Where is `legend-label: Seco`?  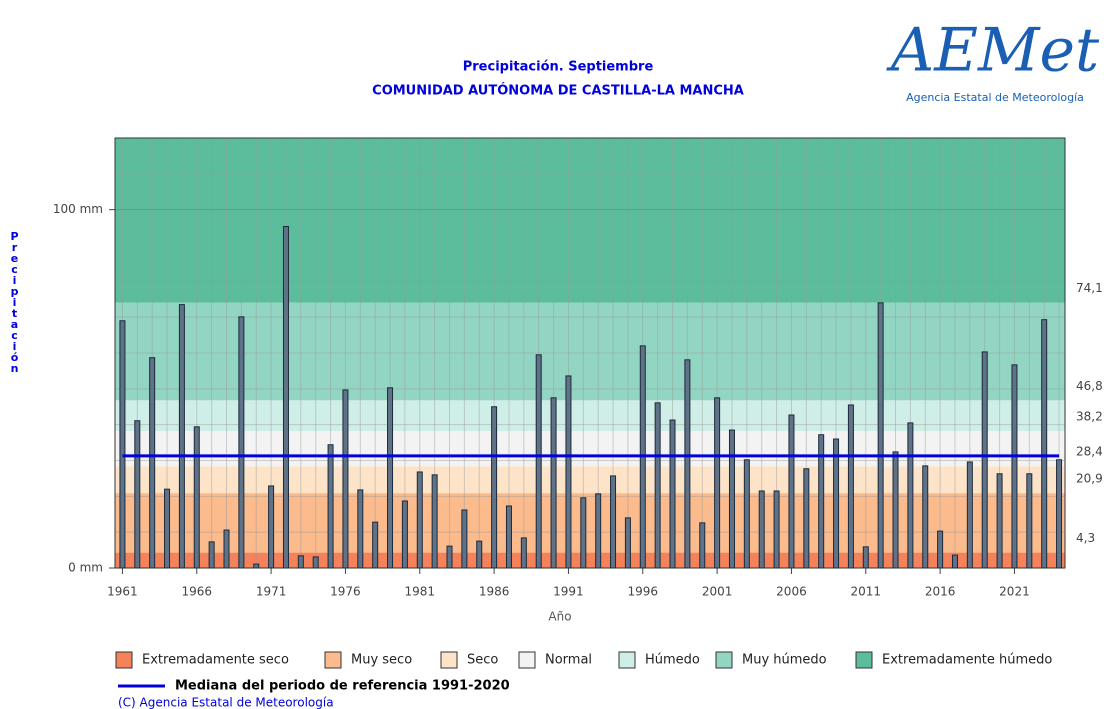 legend-label: Seco is located at coordinates (482, 660).